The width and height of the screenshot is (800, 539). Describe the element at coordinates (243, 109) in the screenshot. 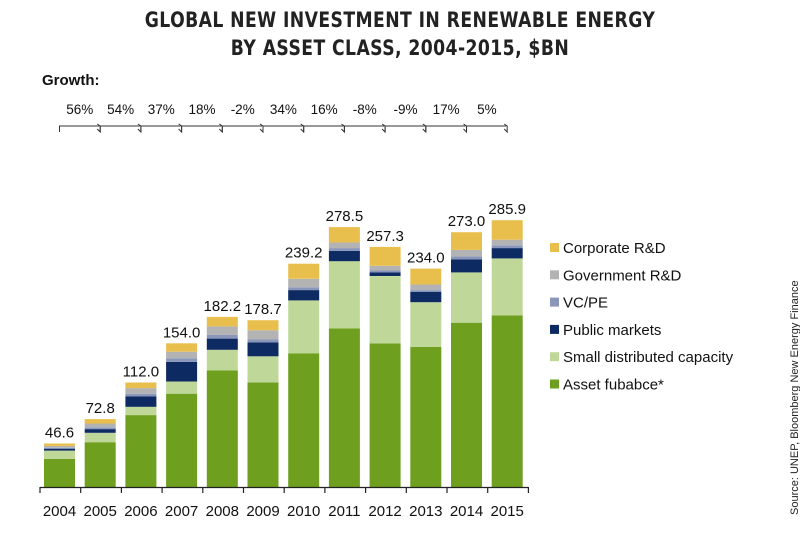

I see `growth-label-2008-2009: -2%` at that location.